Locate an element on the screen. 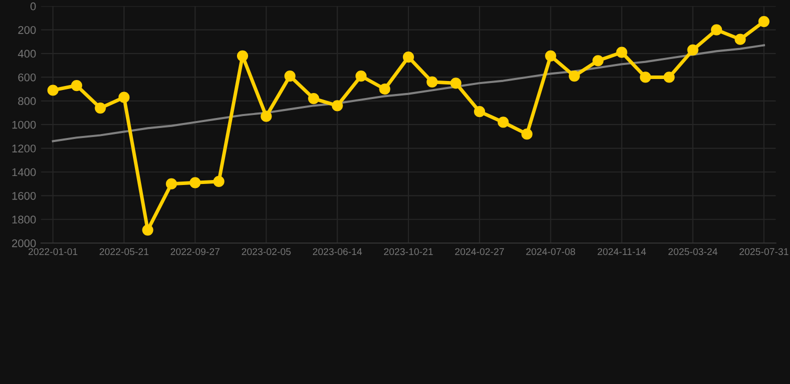  y-tick-label: 1200 is located at coordinates (24, 148).